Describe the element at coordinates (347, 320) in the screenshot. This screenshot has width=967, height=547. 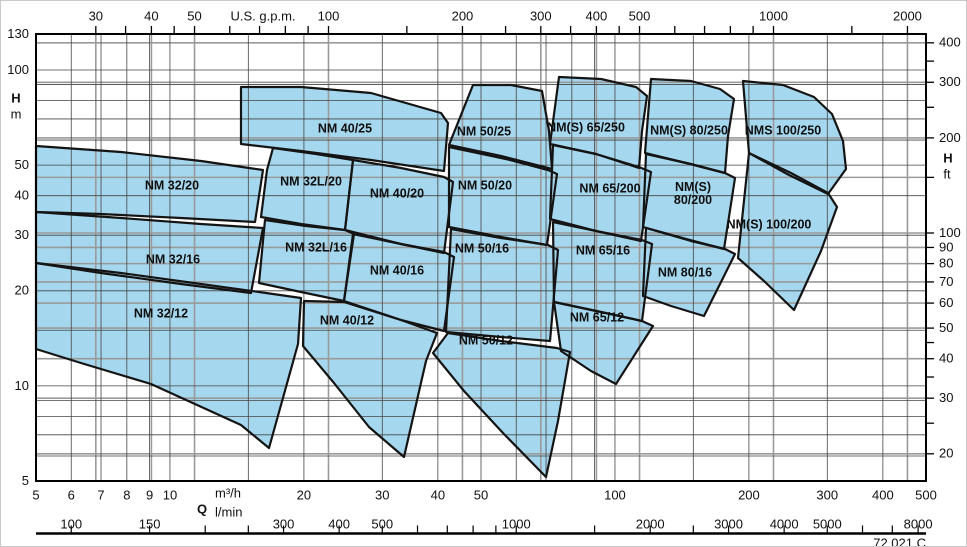
I see `region-label-nm-40-12: NM 40/12` at that location.